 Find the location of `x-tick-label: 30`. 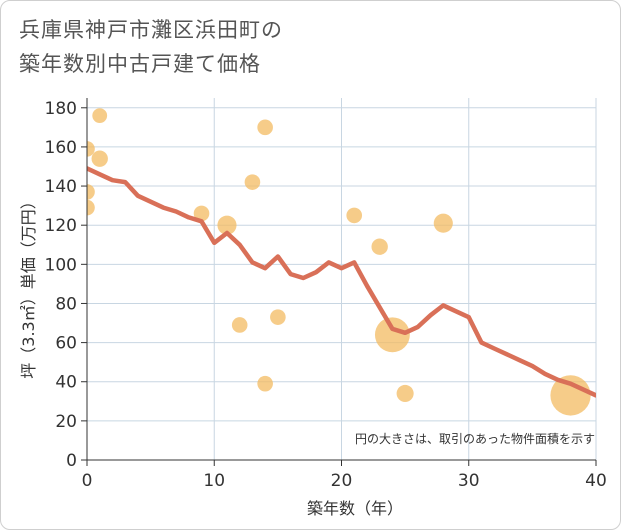

x-tick-label: 30 is located at coordinates (469, 481).